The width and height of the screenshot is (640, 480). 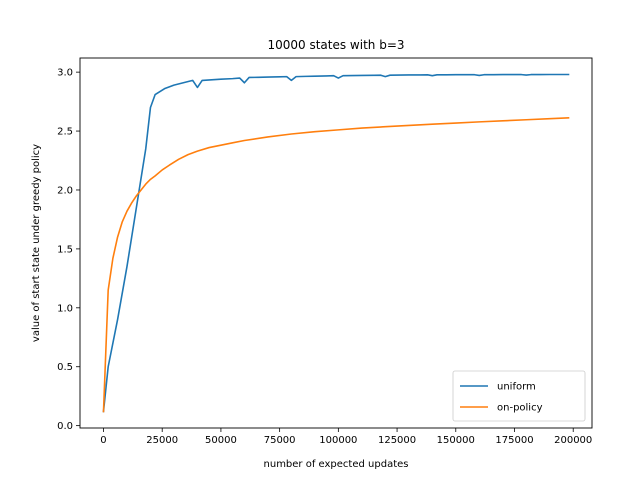 What do you see at coordinates (65, 426) in the screenshot?
I see `y-tick-label: 0.0` at bounding box center [65, 426].